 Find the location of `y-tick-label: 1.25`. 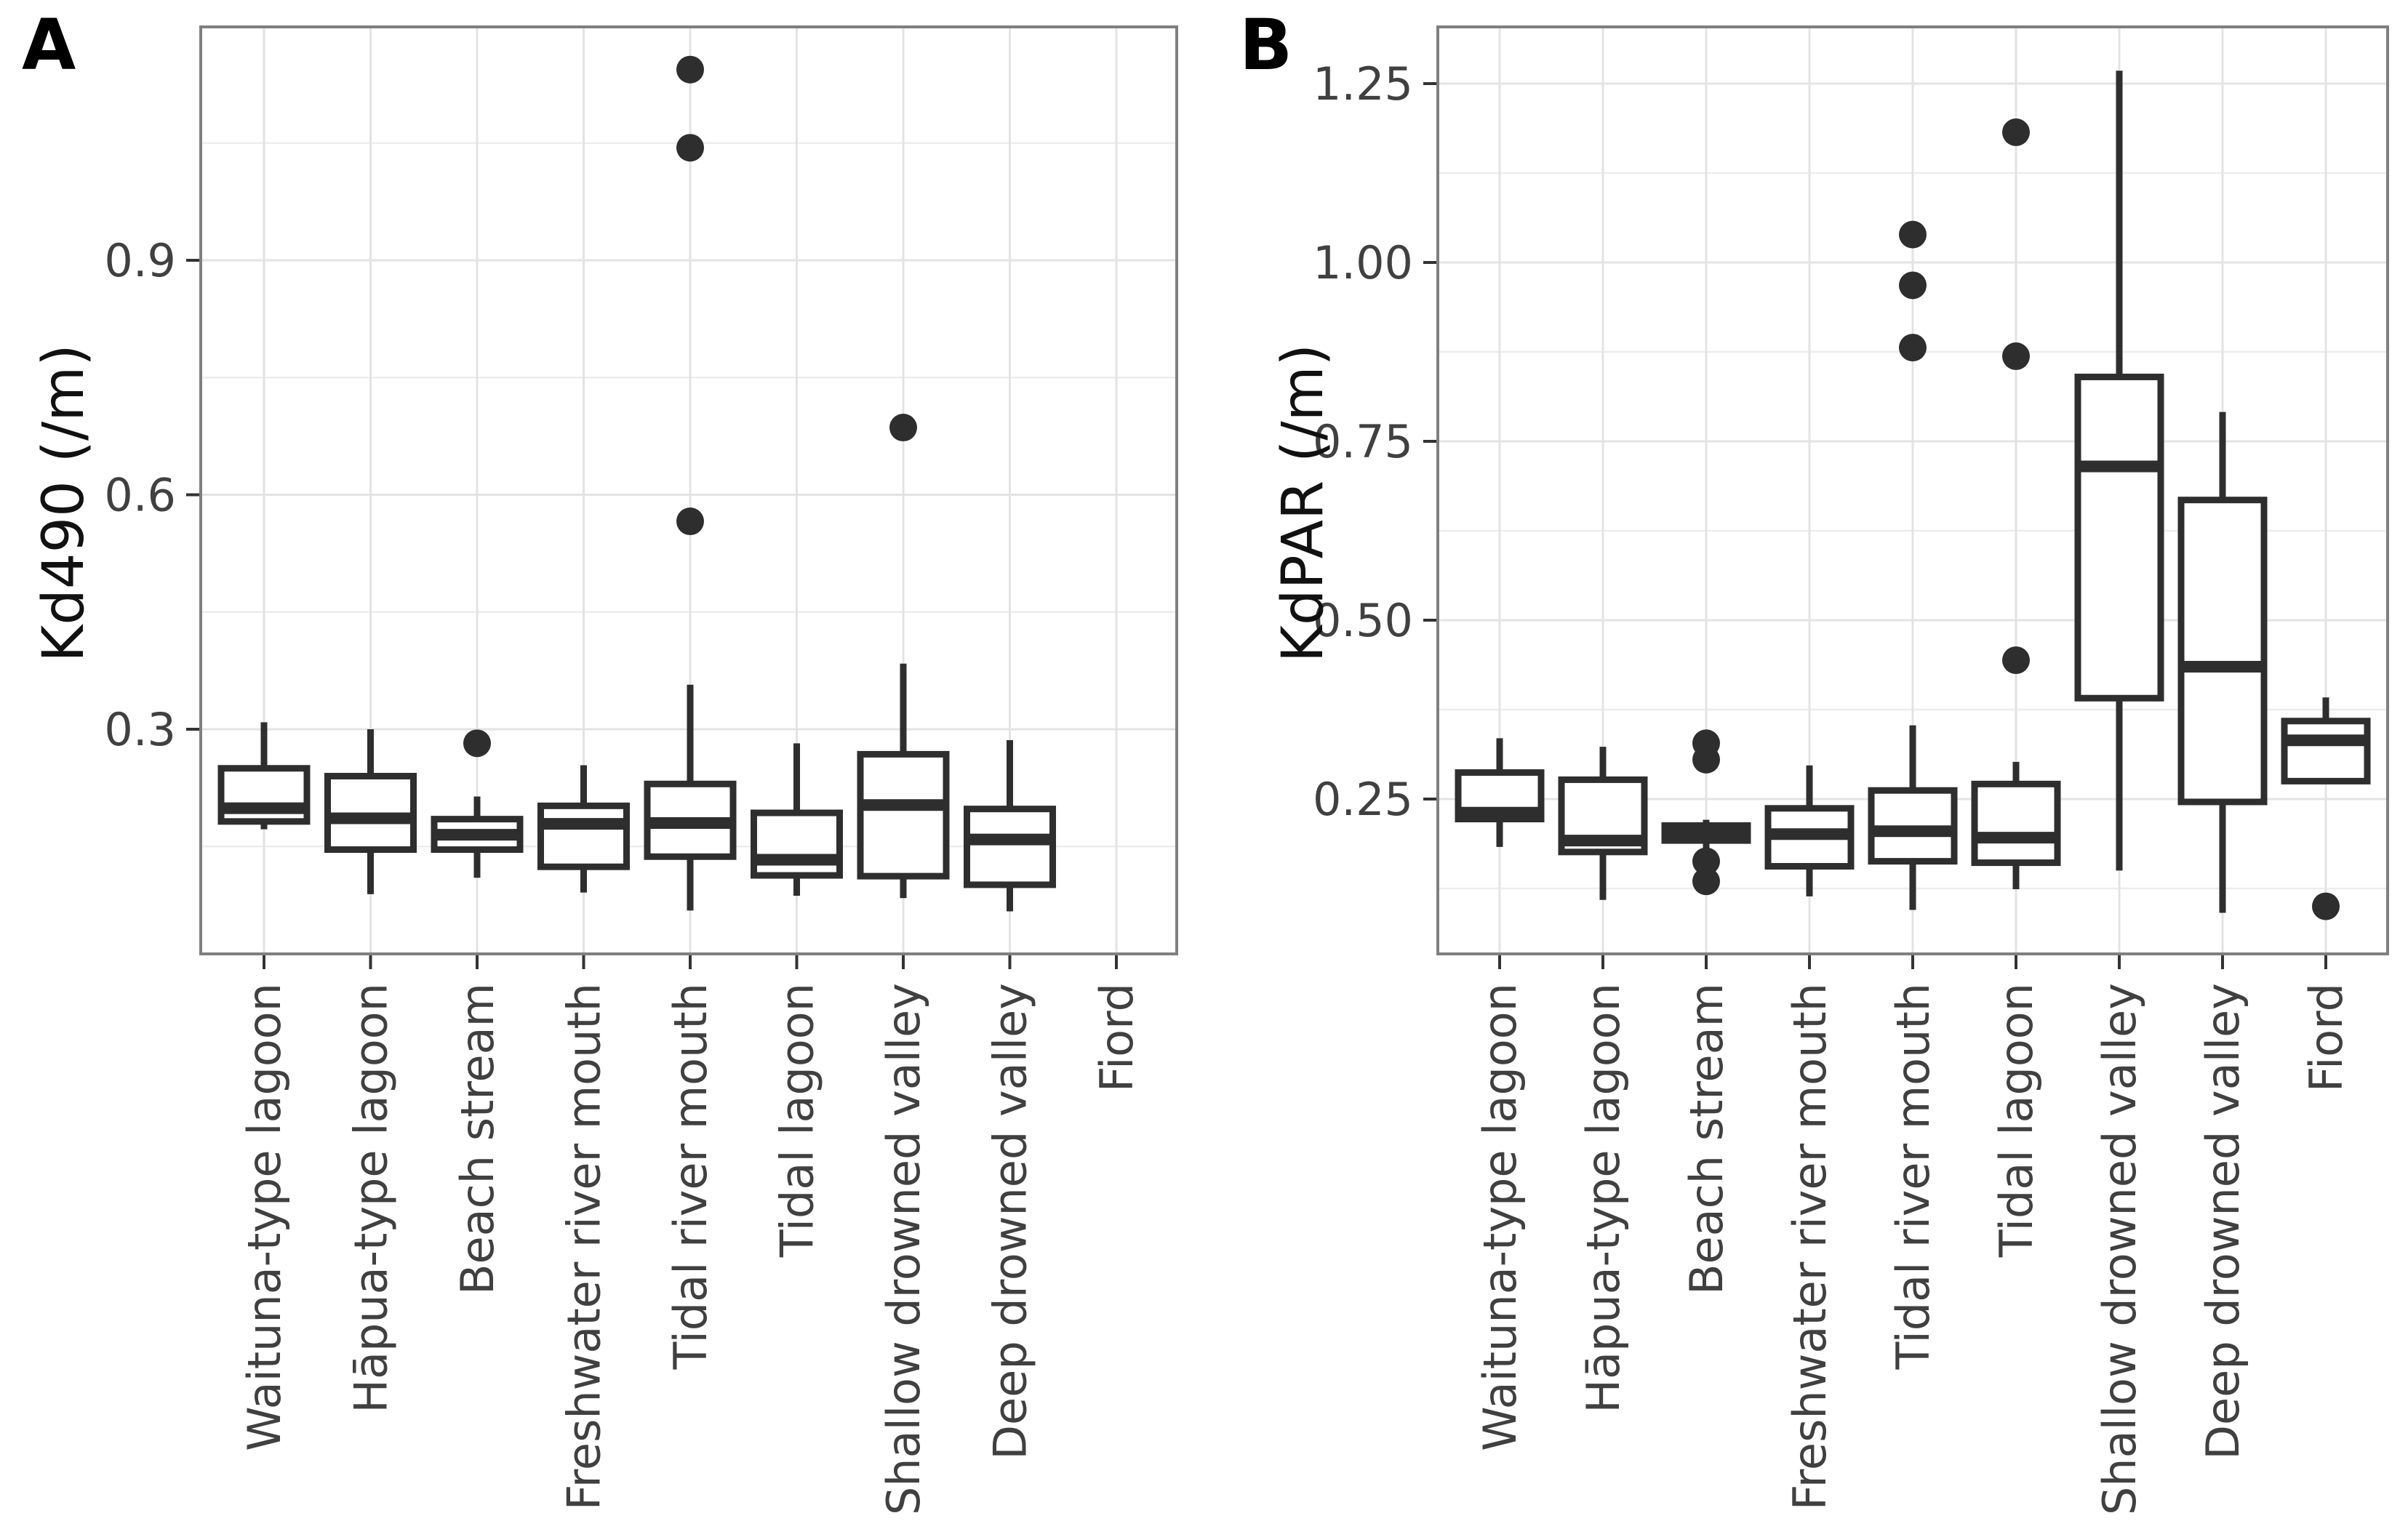

y-tick-label: 1.25 is located at coordinates (1363, 84).